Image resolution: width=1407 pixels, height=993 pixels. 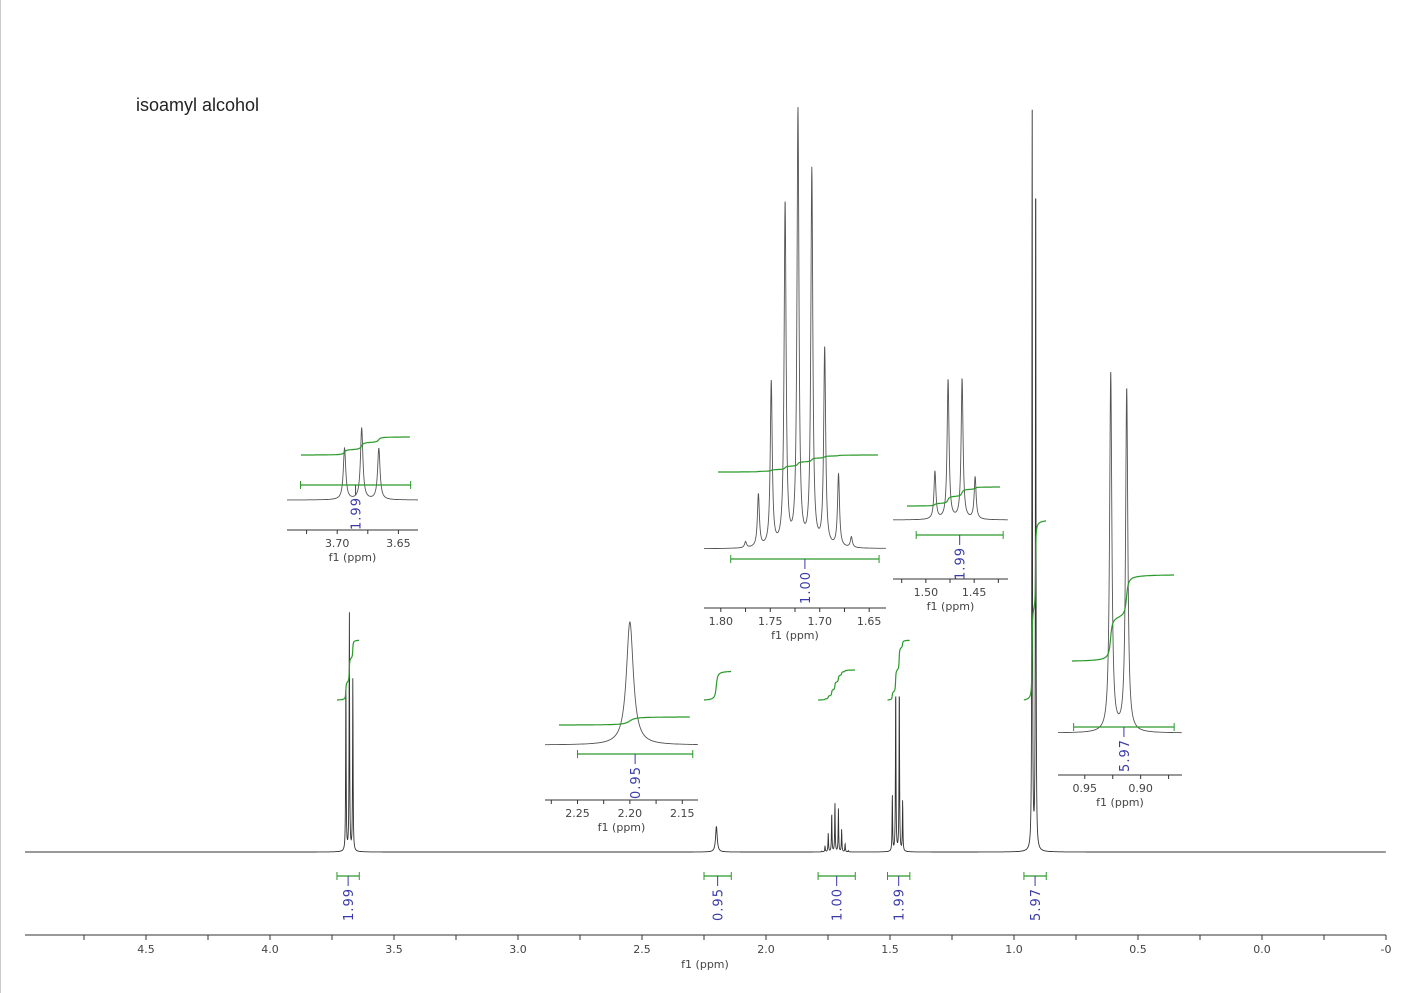 What do you see at coordinates (394, 949) in the screenshot?
I see `x-tick-label: 3.5` at bounding box center [394, 949].